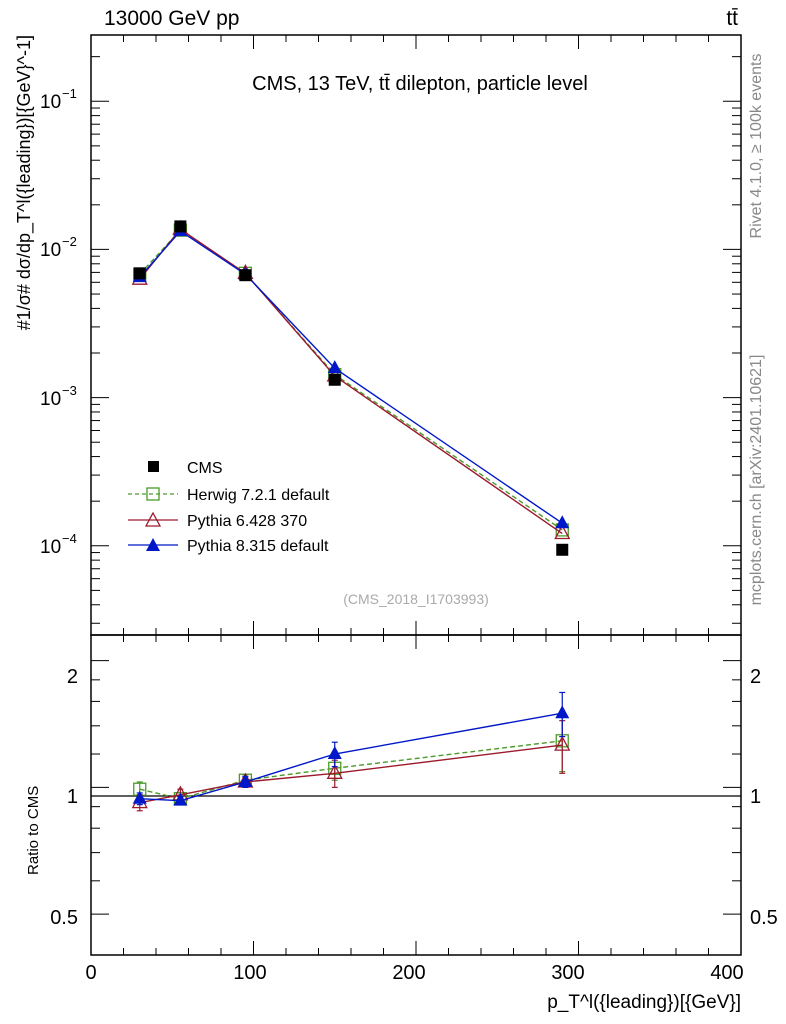 The width and height of the screenshot is (786, 1024). I want to click on mcplots-label: mcplots.cern.ch [arXiv:2401.10621], so click(756, 480).